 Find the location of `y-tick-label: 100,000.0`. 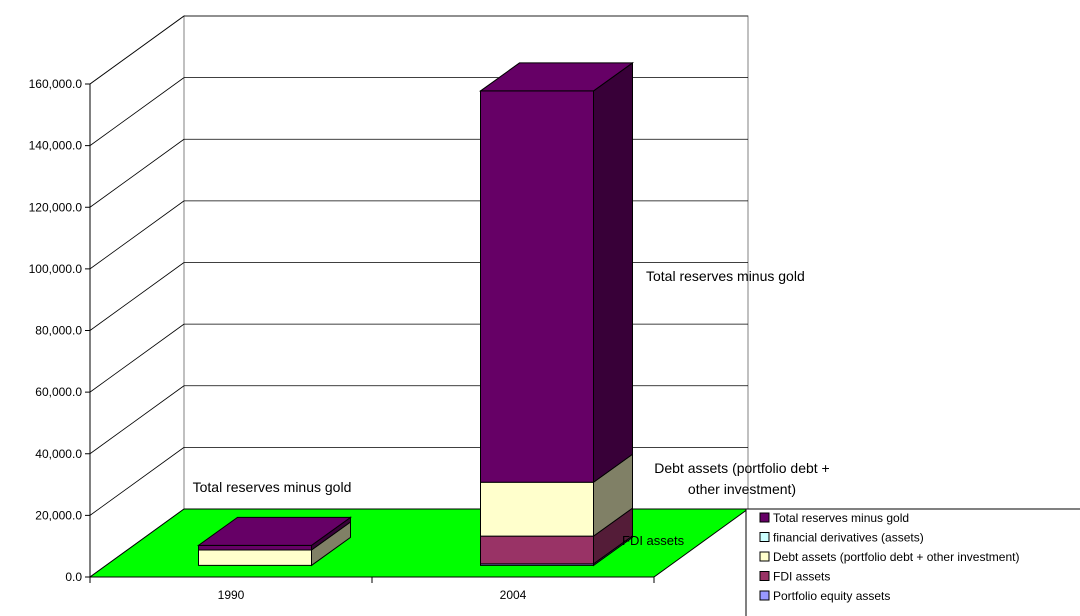

y-tick-label: 100,000.0 is located at coordinates (56, 269).